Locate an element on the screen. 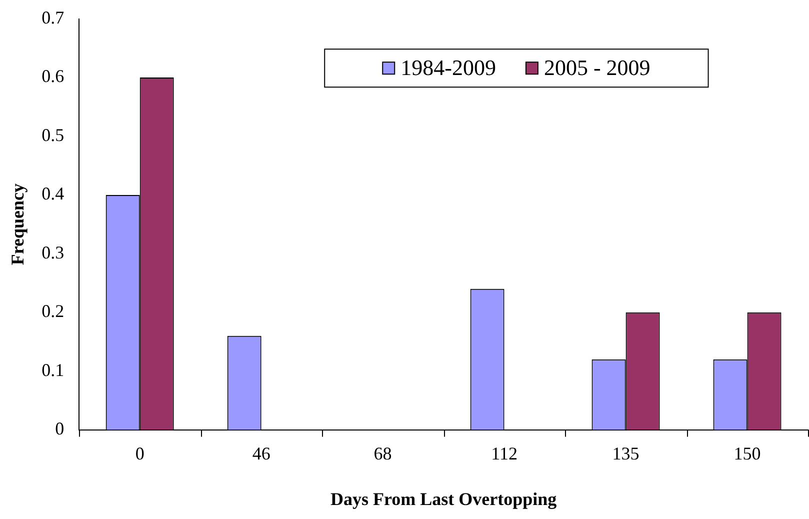 The height and width of the screenshot is (519, 809). y-tick-label: 0.5 is located at coordinates (53, 134).